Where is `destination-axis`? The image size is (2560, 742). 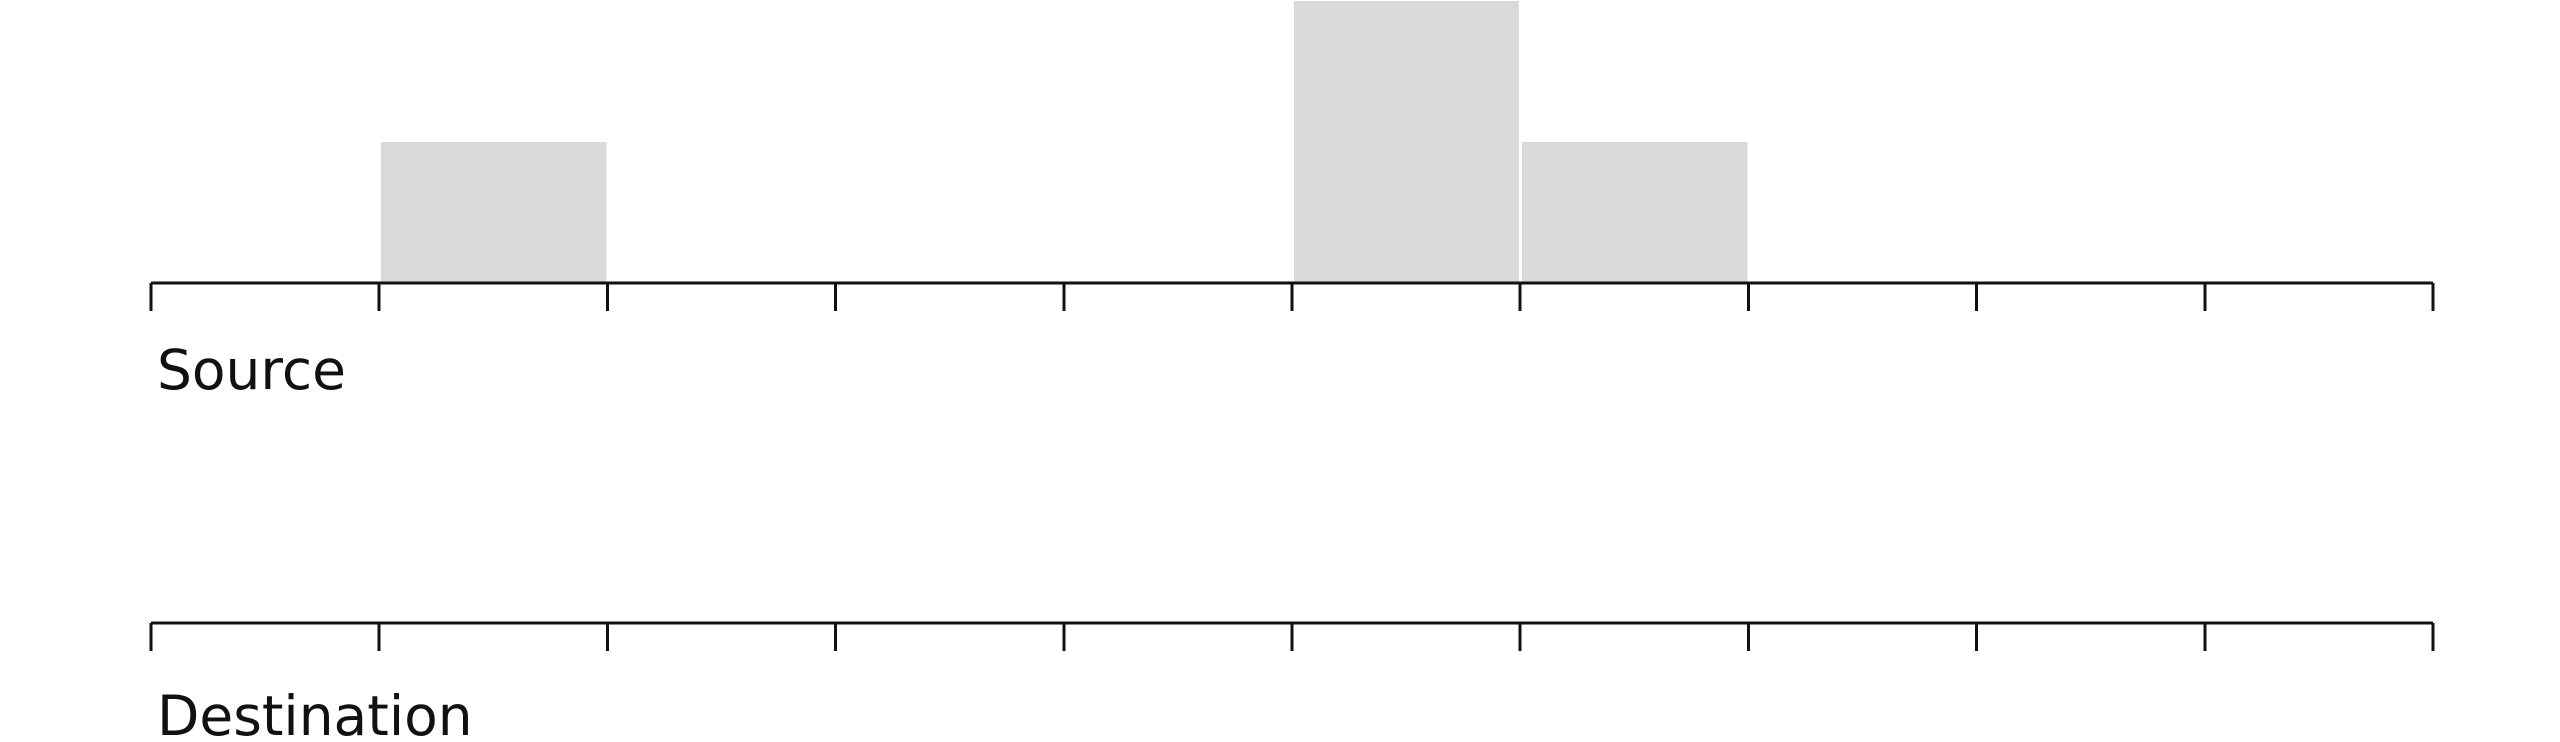 destination-axis is located at coordinates (1292, 636).